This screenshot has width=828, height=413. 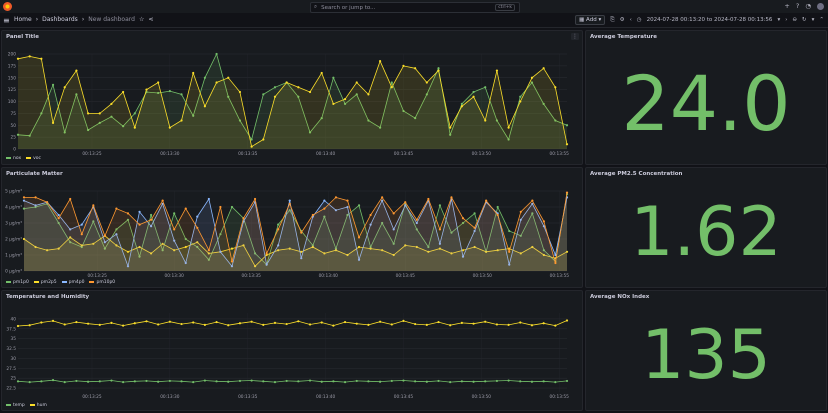 What do you see at coordinates (296, 228) in the screenshot?
I see `series-line-pm10p0` at bounding box center [296, 228].